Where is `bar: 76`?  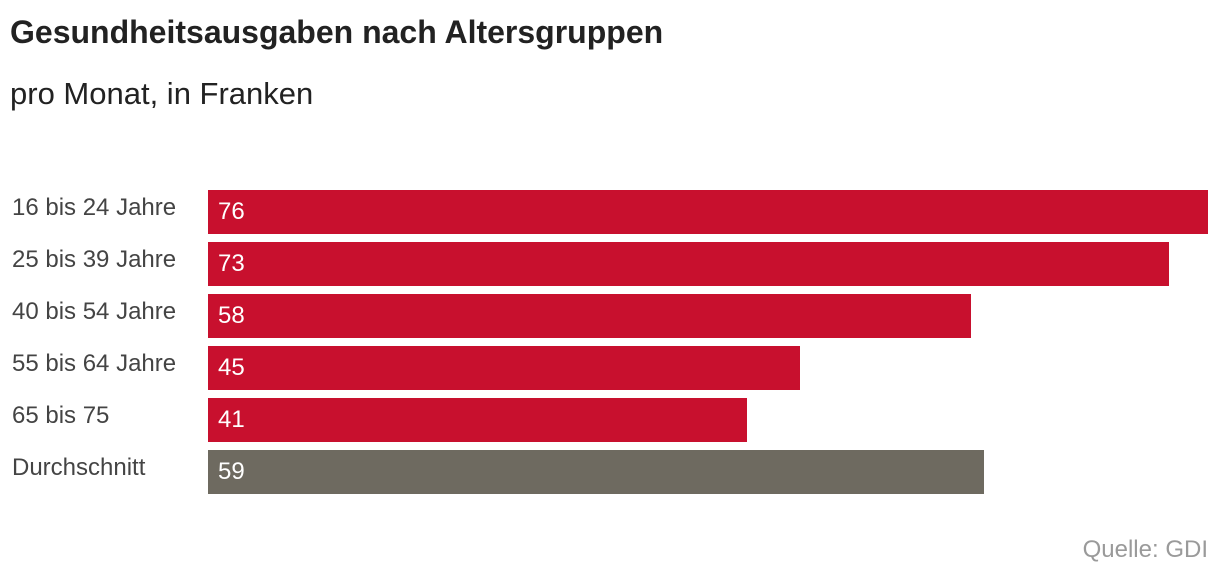 bar: 76 is located at coordinates (708, 212).